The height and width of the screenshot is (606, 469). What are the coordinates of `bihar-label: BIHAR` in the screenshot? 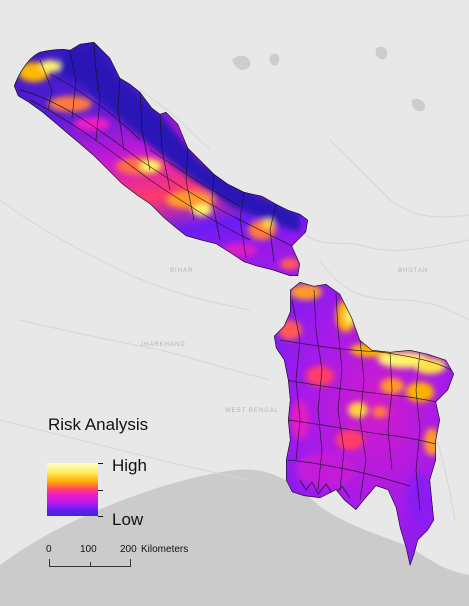 It's located at (181, 271).